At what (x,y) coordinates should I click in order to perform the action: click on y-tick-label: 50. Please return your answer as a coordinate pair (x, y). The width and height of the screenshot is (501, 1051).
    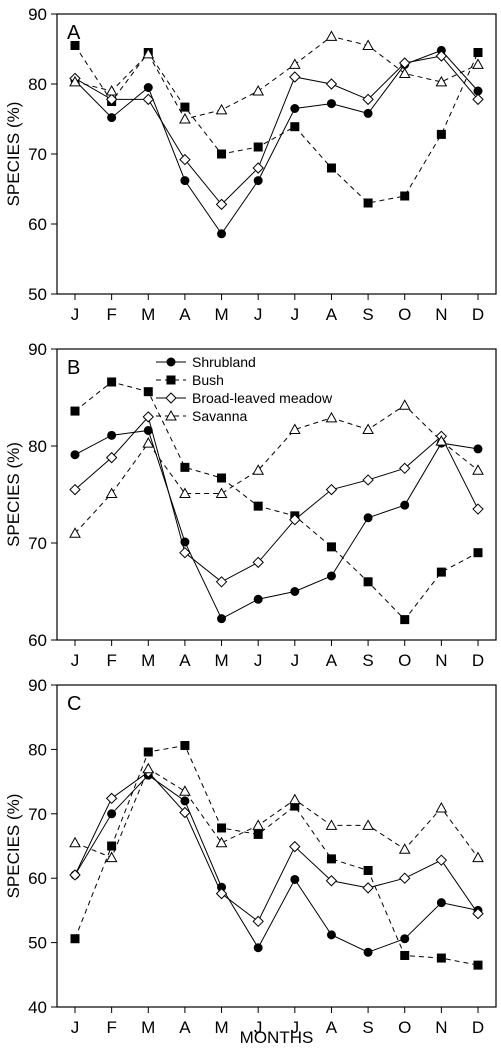
    Looking at the image, I should click on (37, 943).